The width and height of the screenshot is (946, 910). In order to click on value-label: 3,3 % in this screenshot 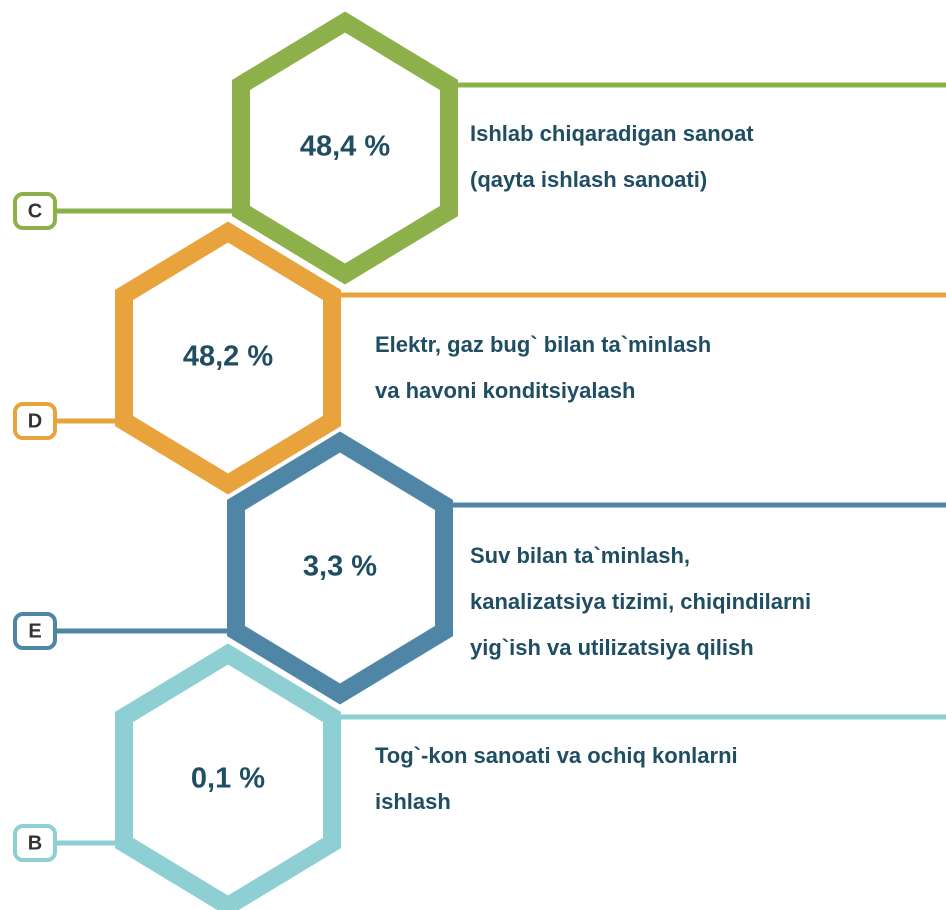, I will do `click(340, 567)`.